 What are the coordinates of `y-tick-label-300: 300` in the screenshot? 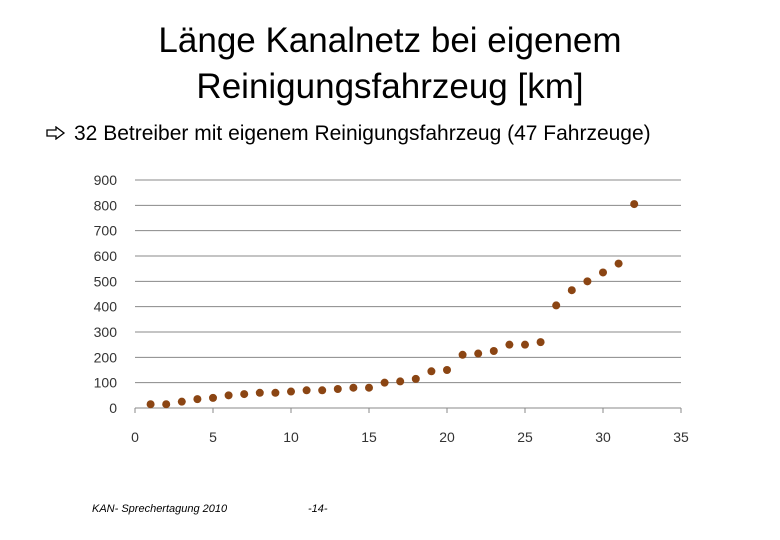 It's located at (106, 332).